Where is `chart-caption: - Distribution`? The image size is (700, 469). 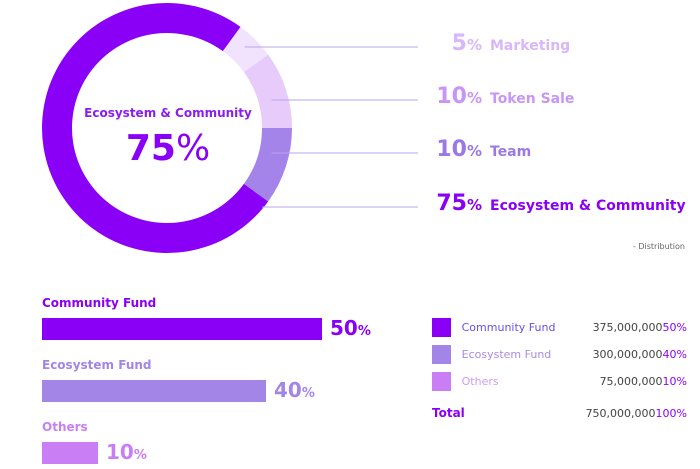 chart-caption: - Distribution is located at coordinates (658, 246).